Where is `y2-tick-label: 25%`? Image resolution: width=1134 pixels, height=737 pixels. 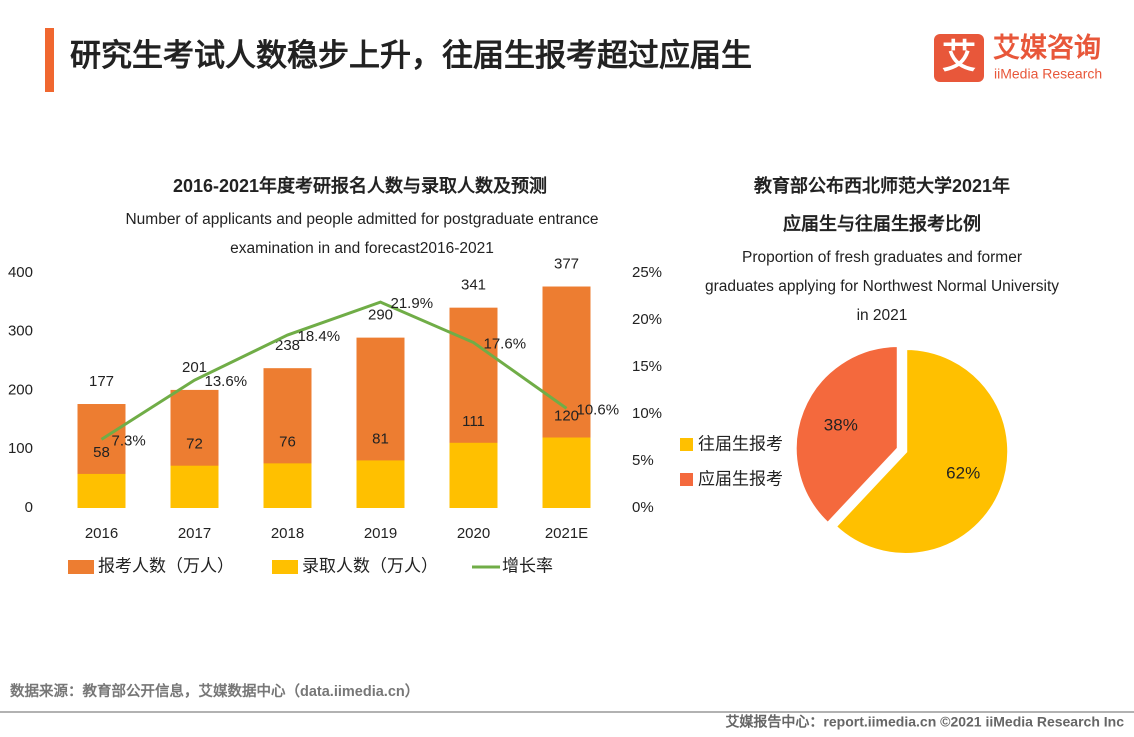 y2-tick-label: 25% is located at coordinates (647, 272).